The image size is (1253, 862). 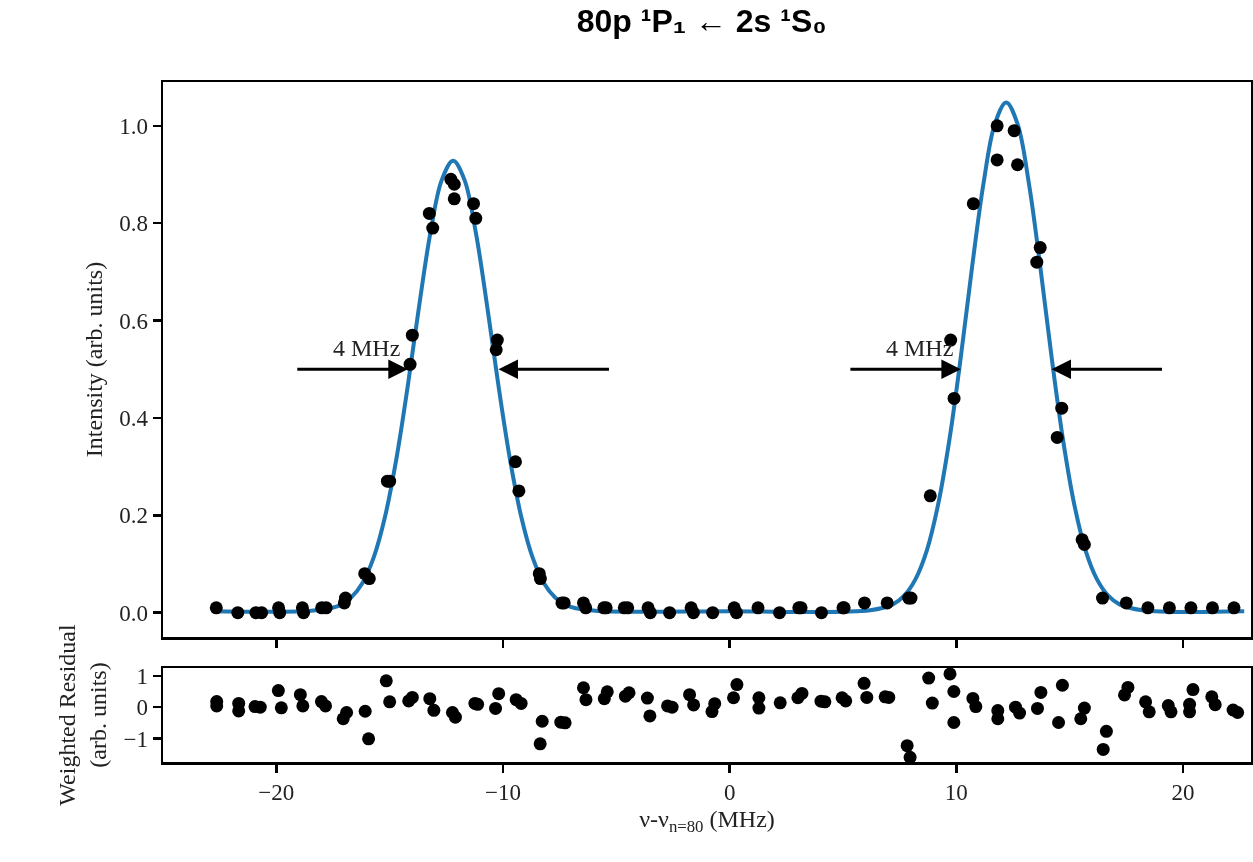 What do you see at coordinates (135, 739) in the screenshot?
I see `y-tick-label: −1` at bounding box center [135, 739].